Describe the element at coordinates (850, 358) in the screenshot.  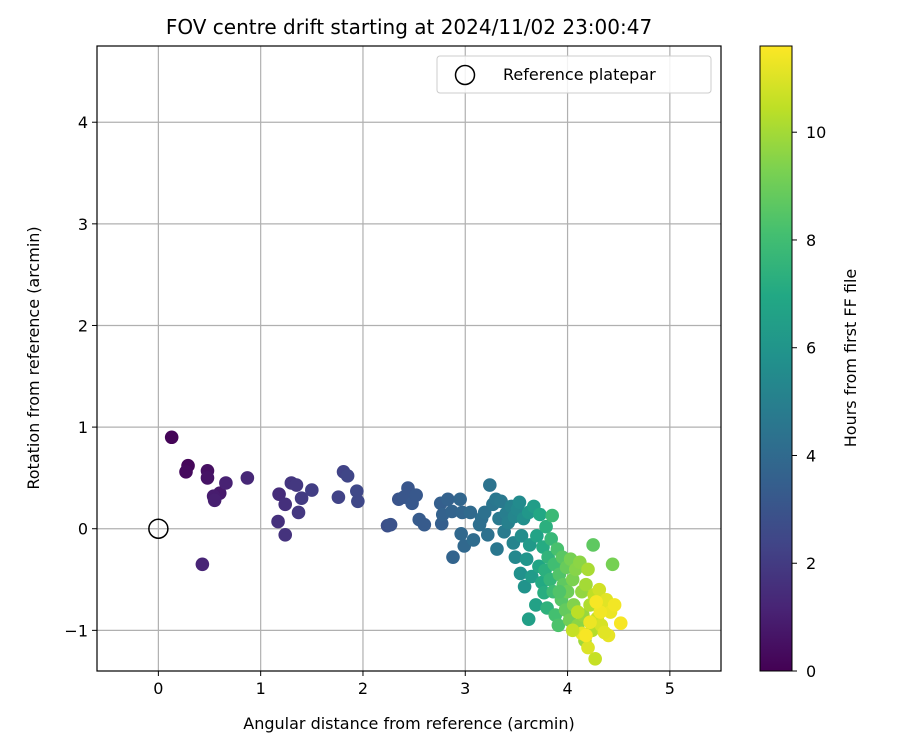
I see `colorbar-label: Hours from first FF file` at that location.